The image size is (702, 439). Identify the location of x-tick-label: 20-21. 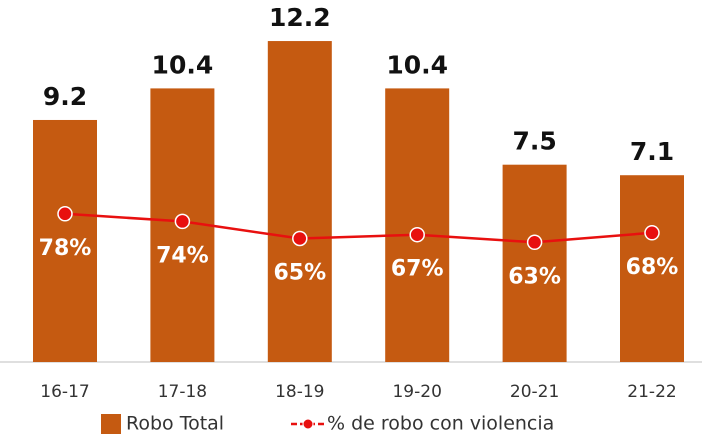
(534, 392).